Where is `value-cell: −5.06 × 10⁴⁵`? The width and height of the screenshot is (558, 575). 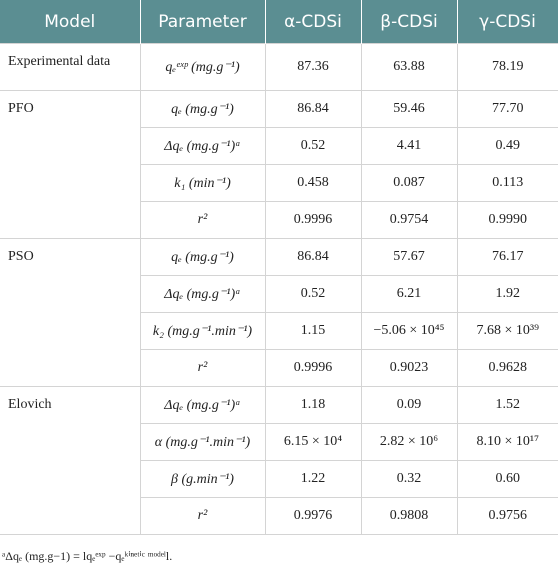
value-cell: −5.06 × 10⁴⁵ is located at coordinates (409, 331).